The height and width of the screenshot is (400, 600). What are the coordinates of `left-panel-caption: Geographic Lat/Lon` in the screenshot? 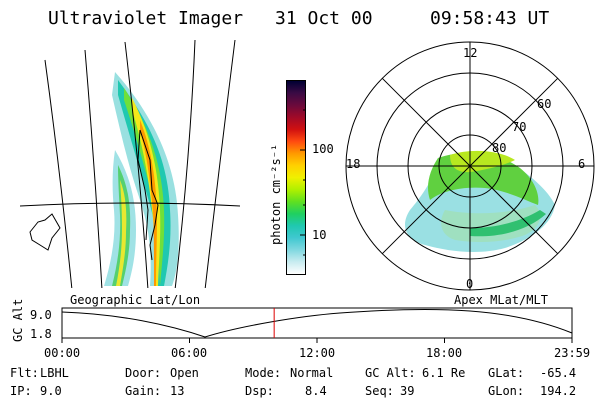 It's located at (135, 300).